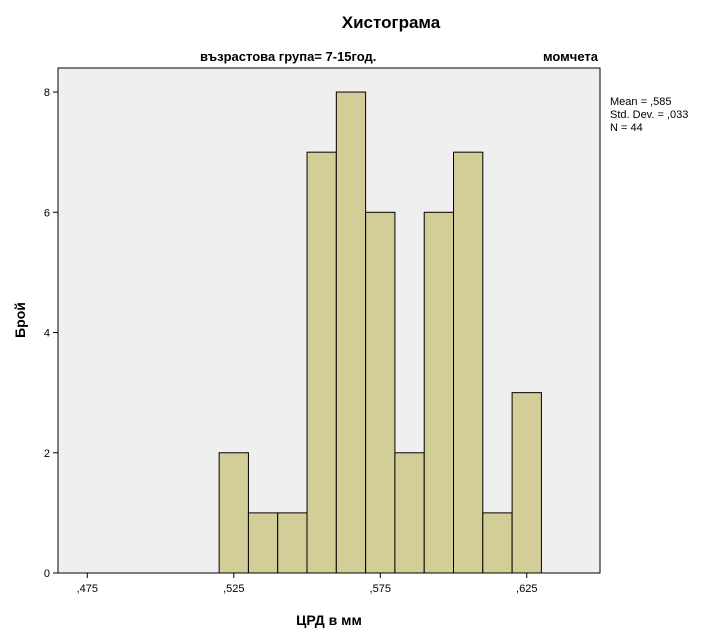 This screenshot has width=712, height=628. I want to click on x-tick-label: ,475, so click(87, 589).